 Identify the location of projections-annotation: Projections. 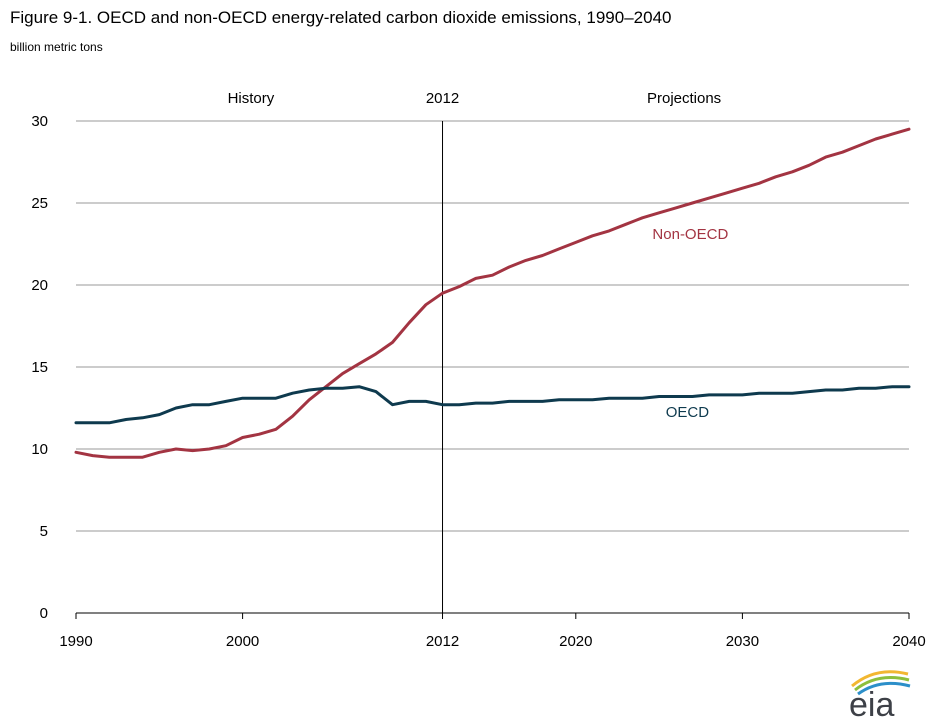
(684, 98).